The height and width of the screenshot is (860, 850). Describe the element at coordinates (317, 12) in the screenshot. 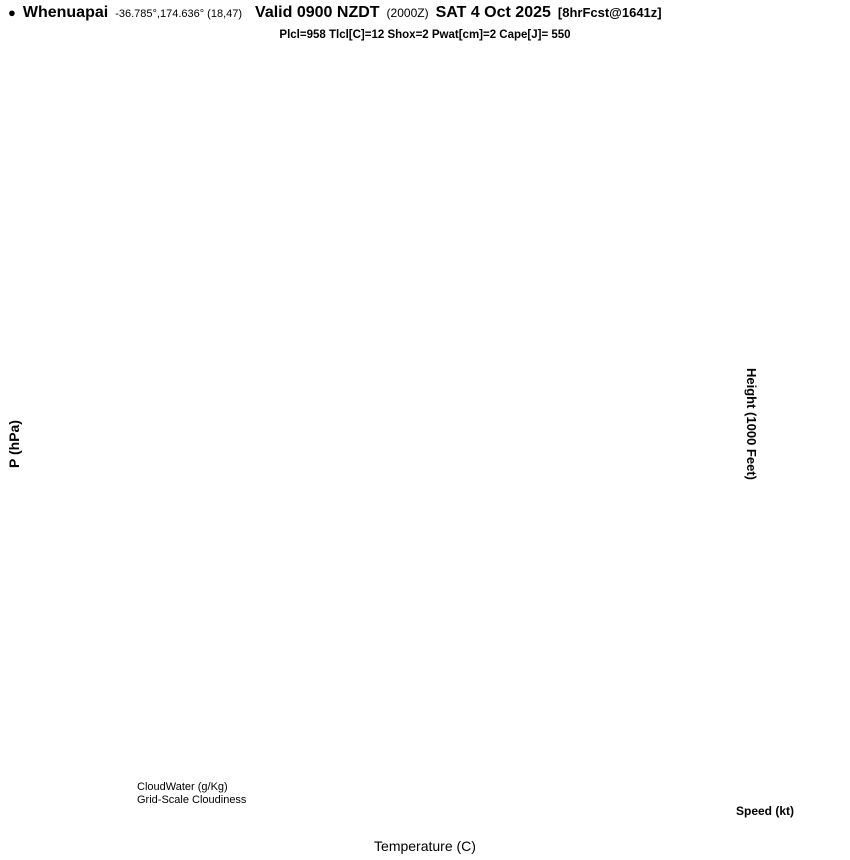

I see `valid-time: Valid 0900 NZDT` at that location.